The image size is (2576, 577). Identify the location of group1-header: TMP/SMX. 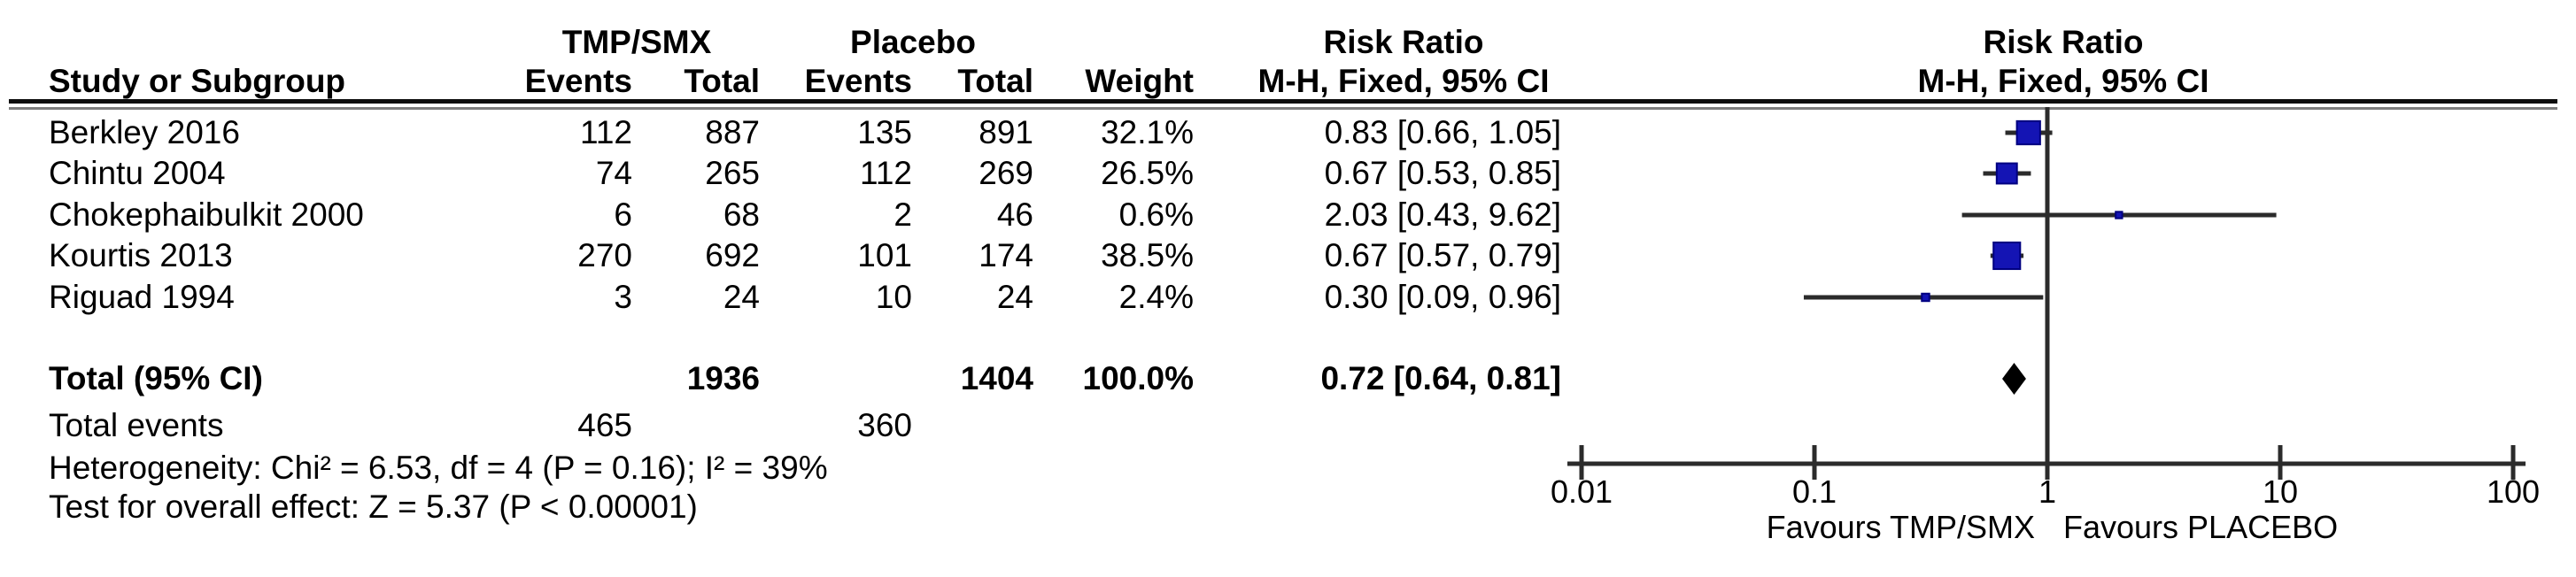
(636, 42).